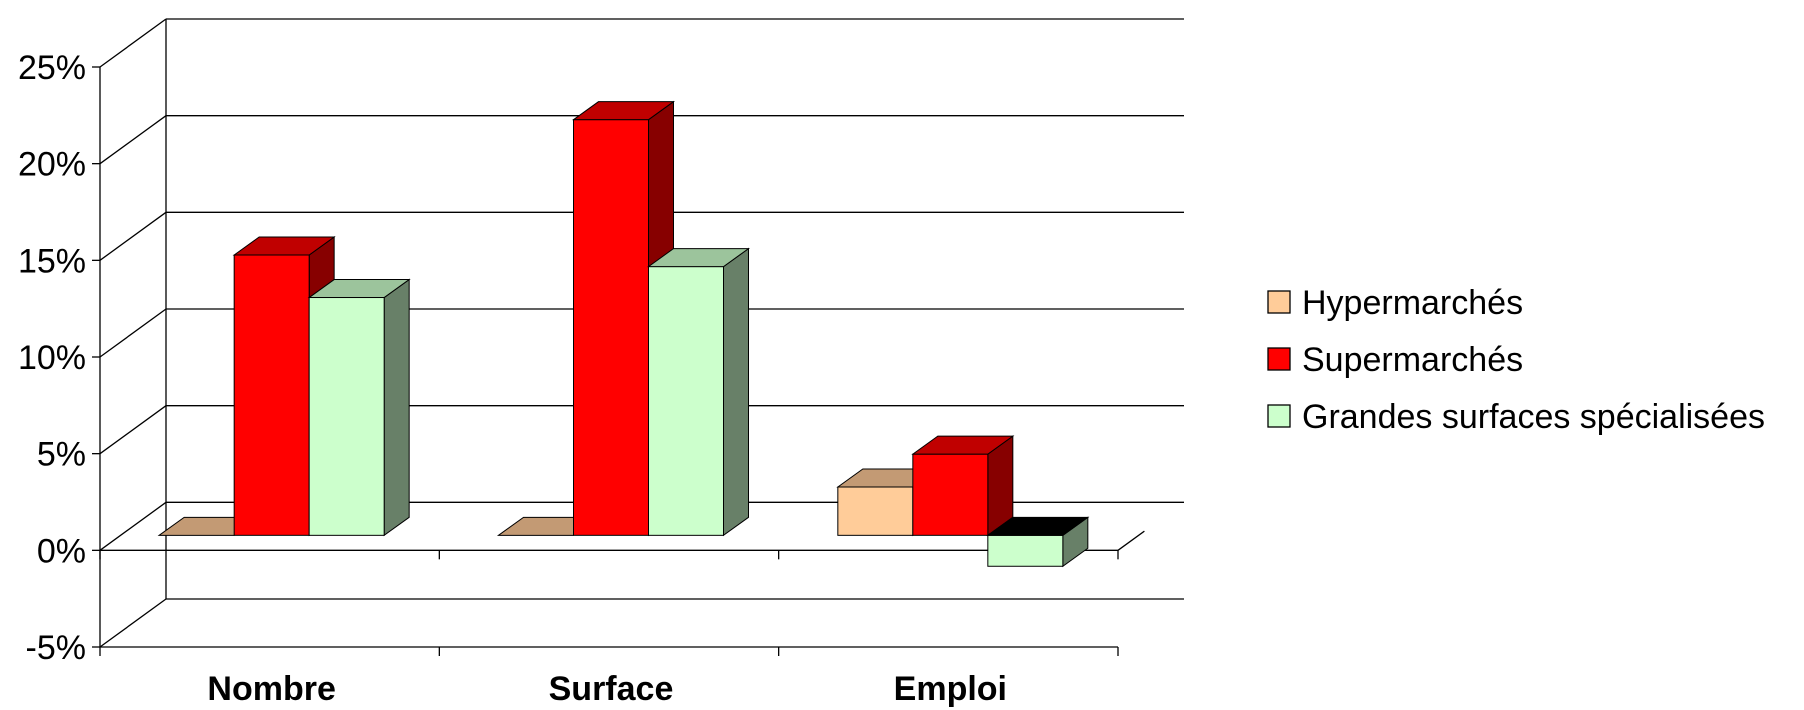 The image size is (1804, 710). I want to click on legend-label: Grandes surfaces spécialisées, so click(1533, 417).